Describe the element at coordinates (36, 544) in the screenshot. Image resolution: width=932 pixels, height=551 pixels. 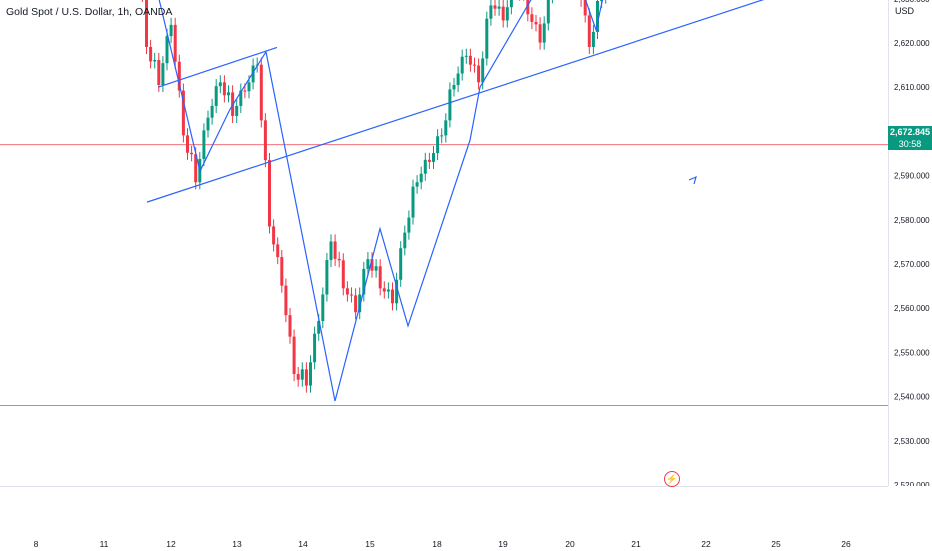
I see `x-tick-label: 8` at that location.